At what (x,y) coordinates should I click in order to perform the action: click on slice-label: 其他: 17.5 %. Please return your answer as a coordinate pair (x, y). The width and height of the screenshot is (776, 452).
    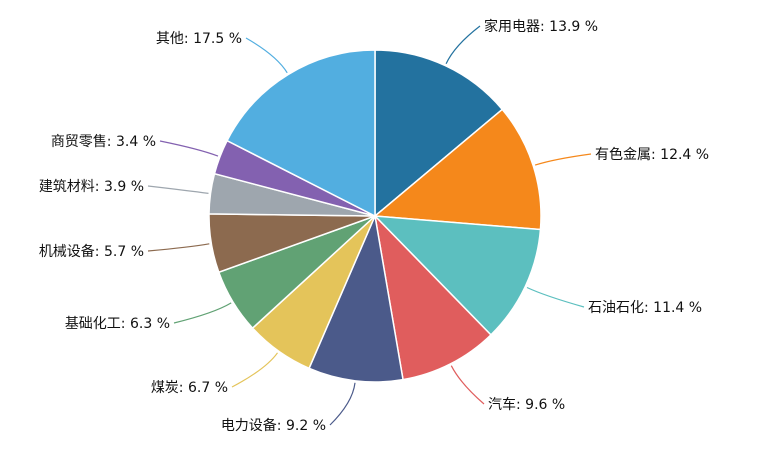
    Looking at the image, I should click on (199, 39).